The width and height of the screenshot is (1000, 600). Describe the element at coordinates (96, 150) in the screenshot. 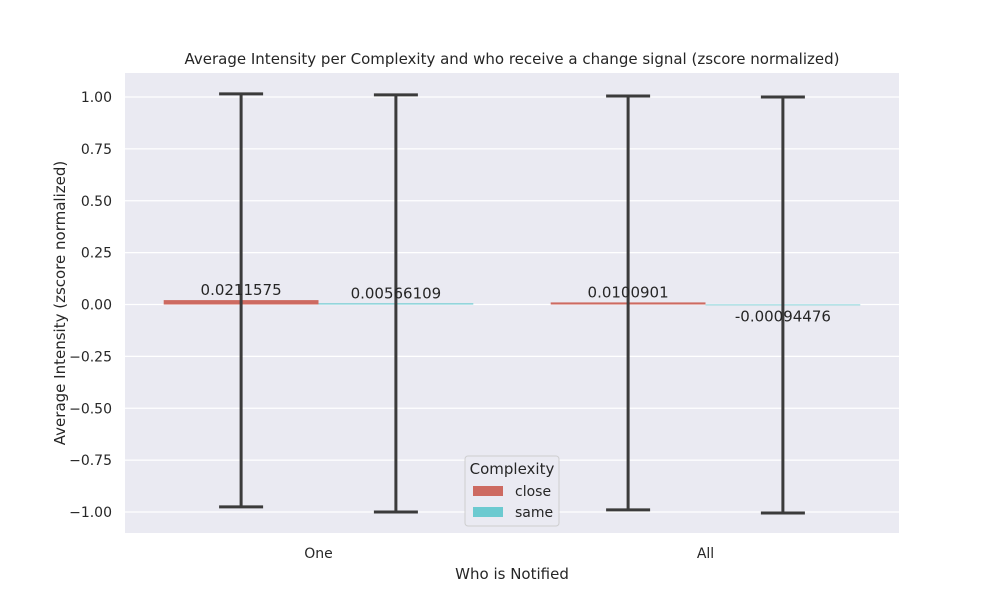

I see `y-tick-label: 0.75` at that location.